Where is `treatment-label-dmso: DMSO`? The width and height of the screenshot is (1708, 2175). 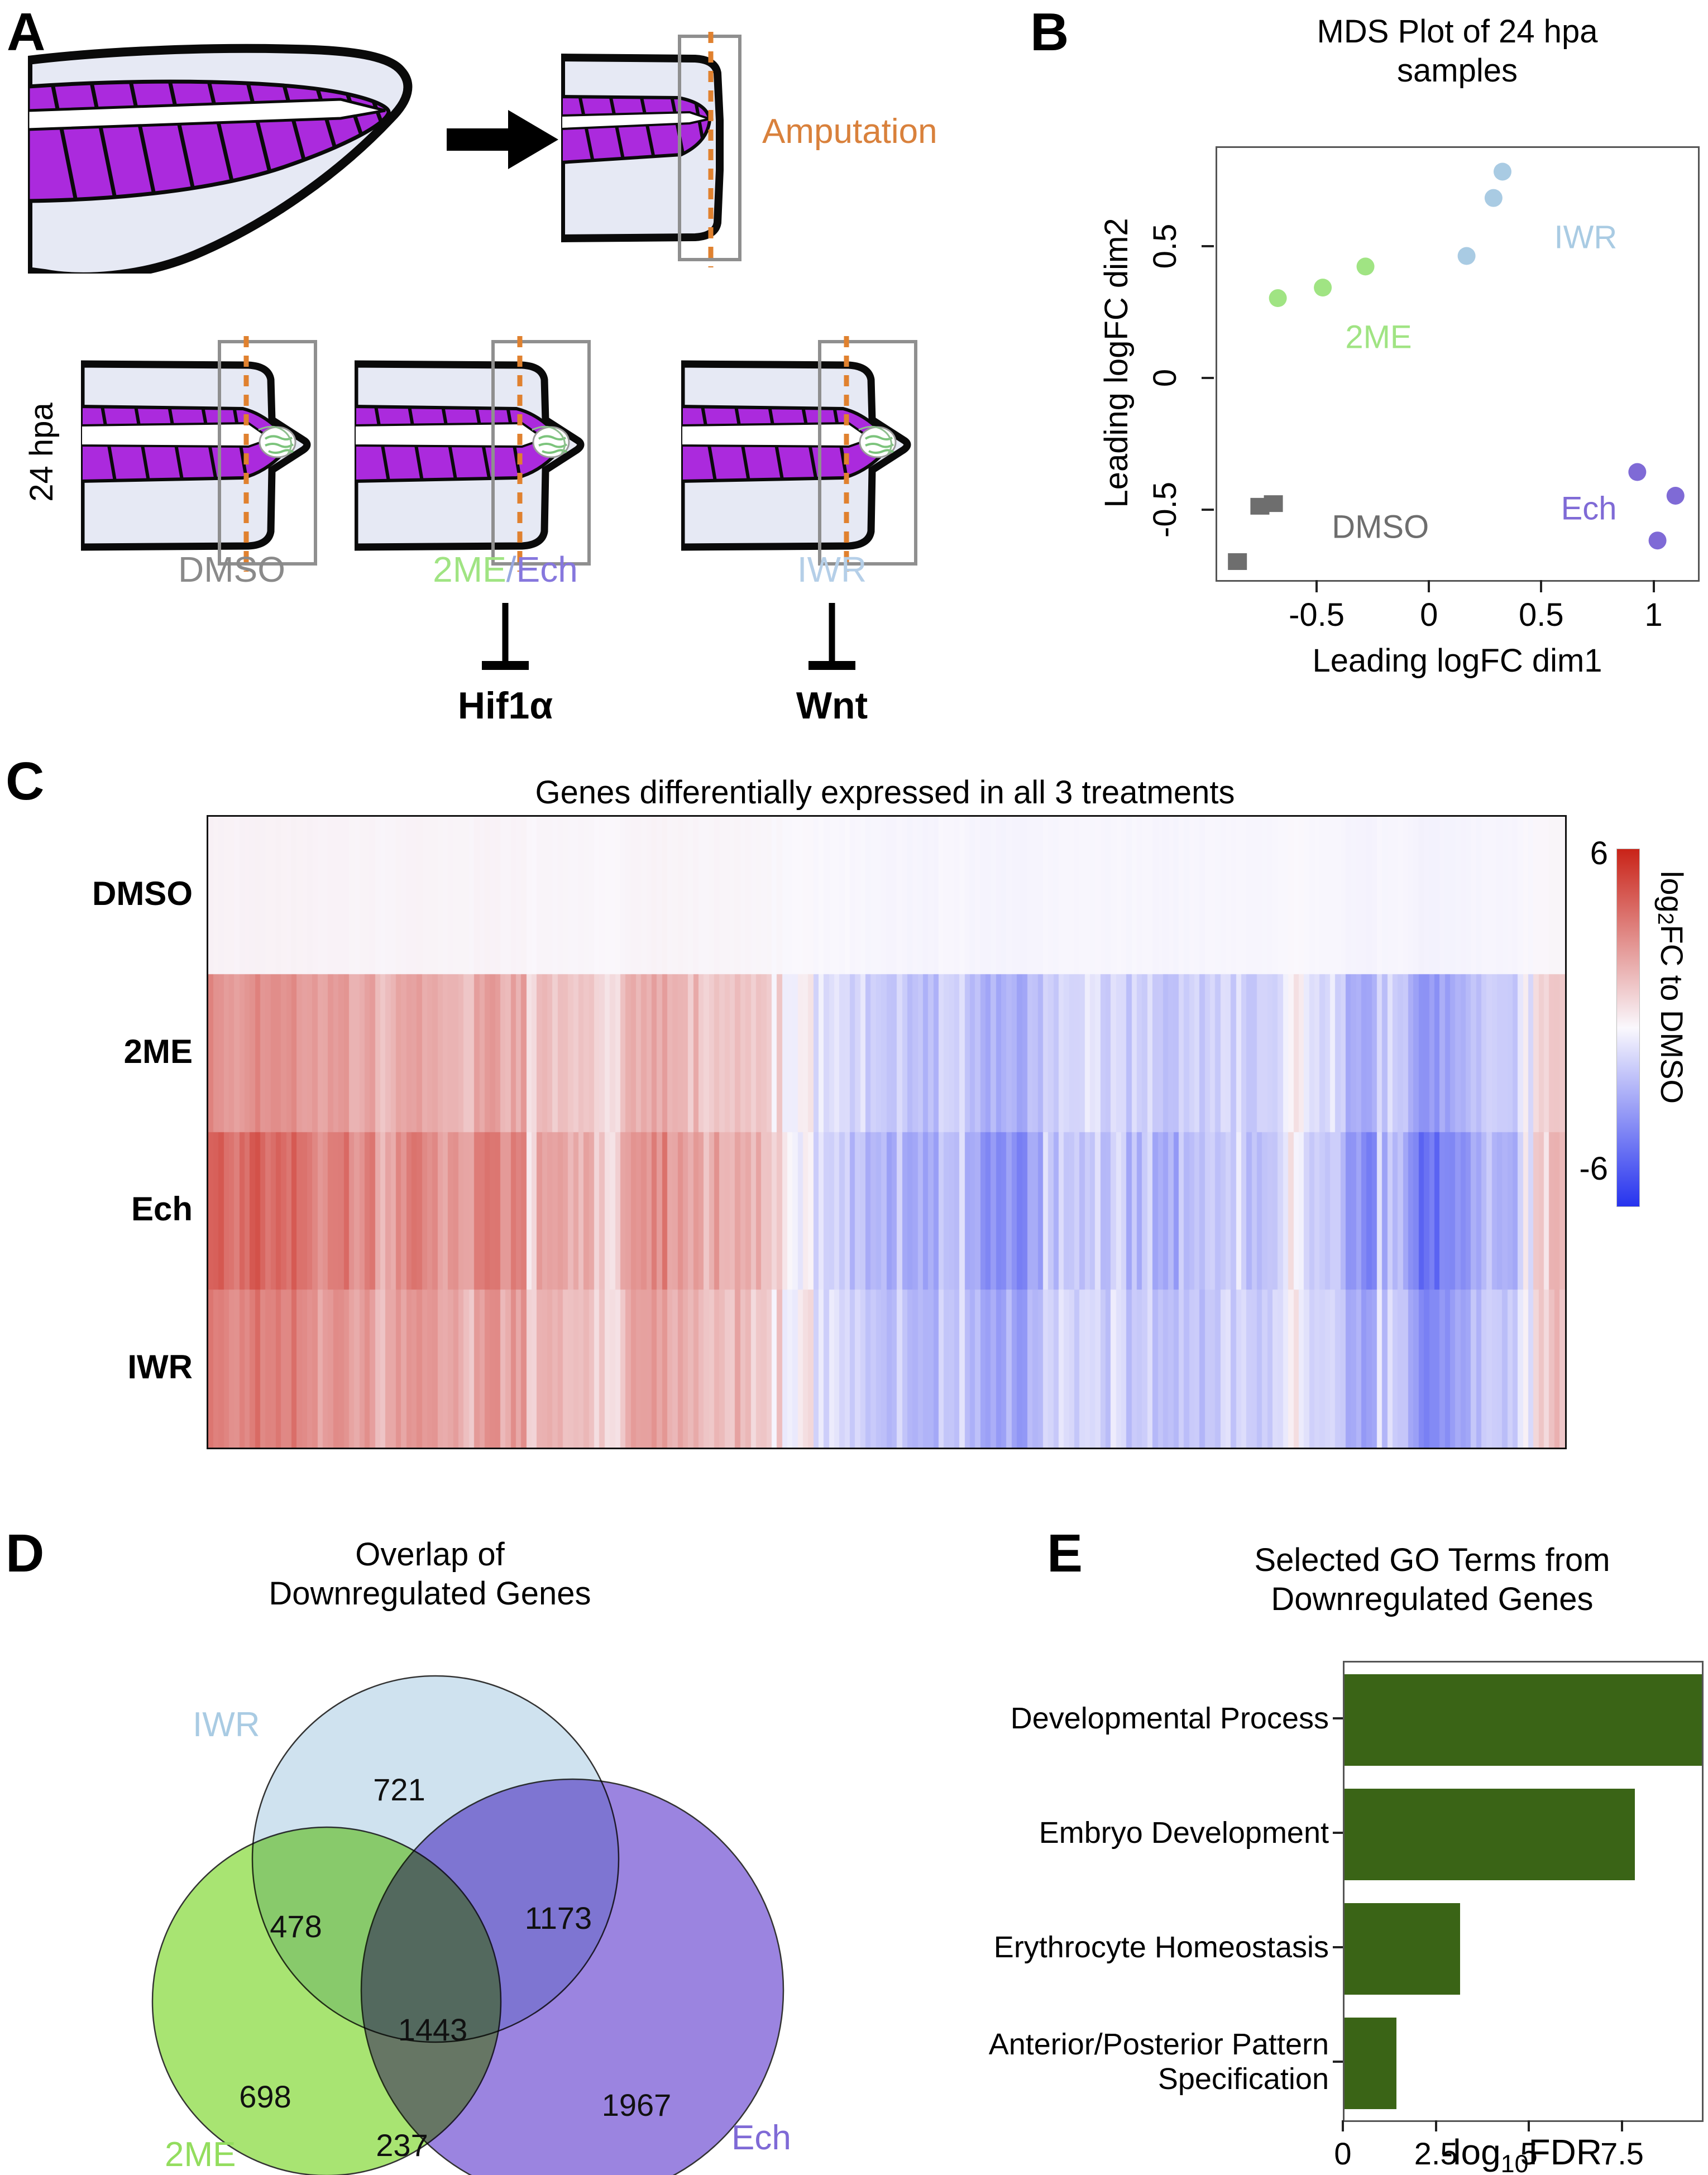
treatment-label-dmso: DMSO is located at coordinates (231, 570).